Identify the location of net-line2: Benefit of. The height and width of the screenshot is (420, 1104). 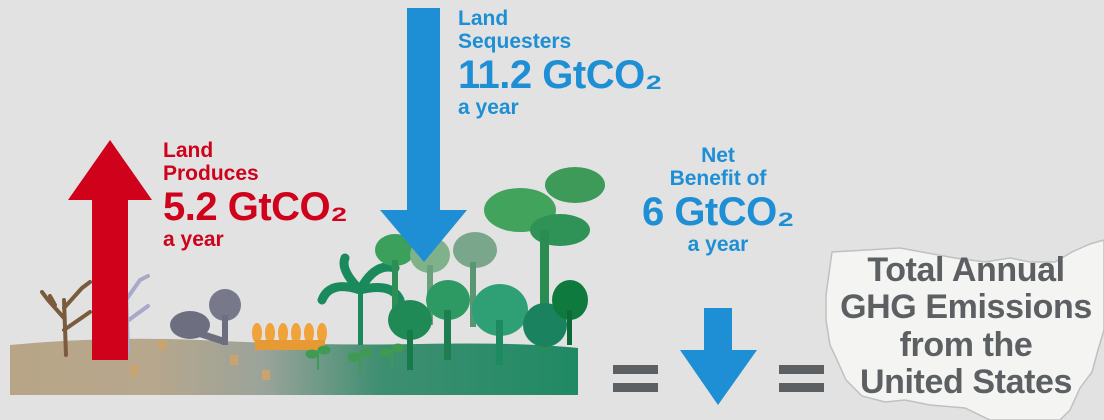
(718, 178).